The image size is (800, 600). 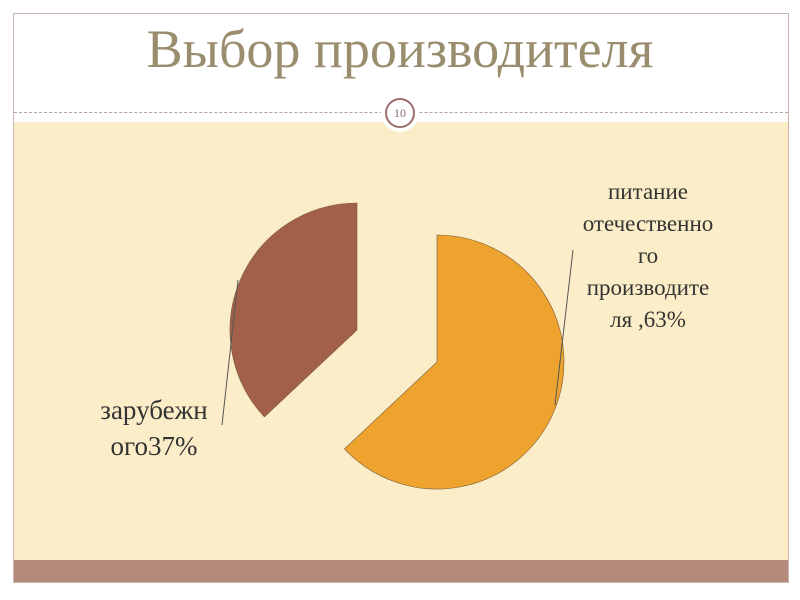 What do you see at coordinates (648, 191) in the screenshot?
I see `label-line: питание` at bounding box center [648, 191].